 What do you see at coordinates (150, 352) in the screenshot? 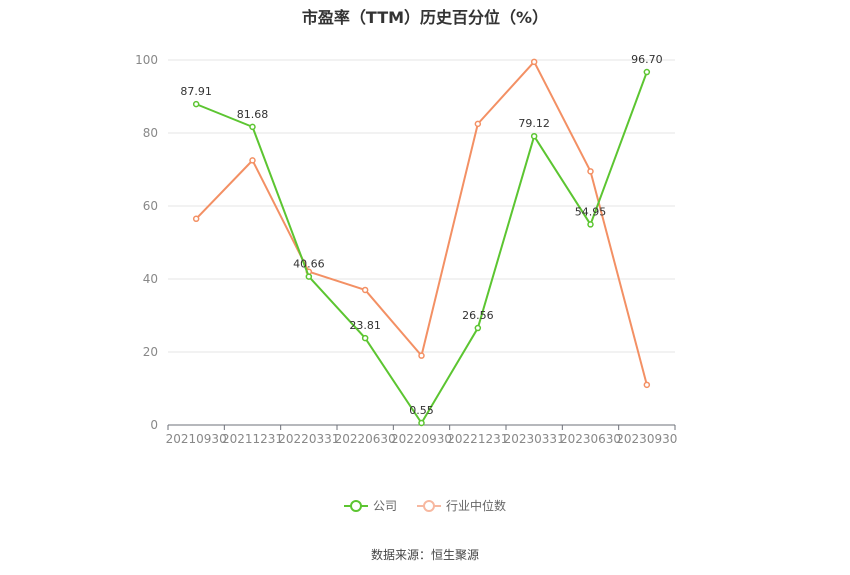
I see `y-tick-label: 20` at bounding box center [150, 352].